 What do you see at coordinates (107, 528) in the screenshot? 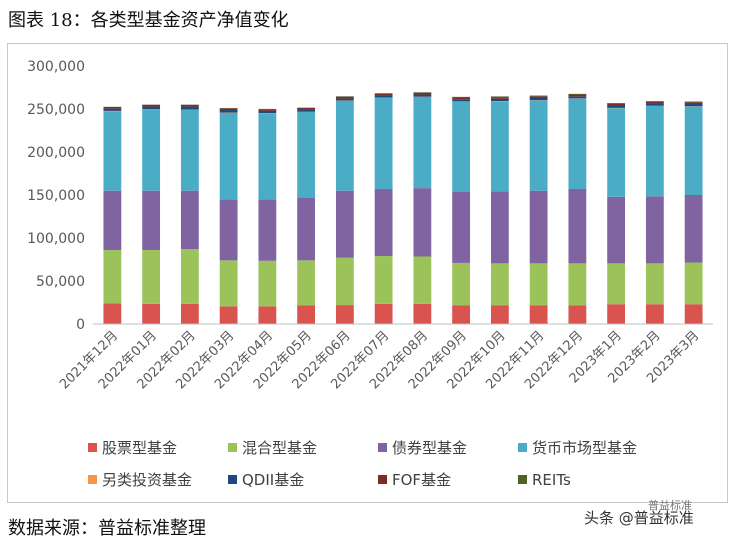
I see `source-note: 数据来源：普益标准整理` at bounding box center [107, 528].